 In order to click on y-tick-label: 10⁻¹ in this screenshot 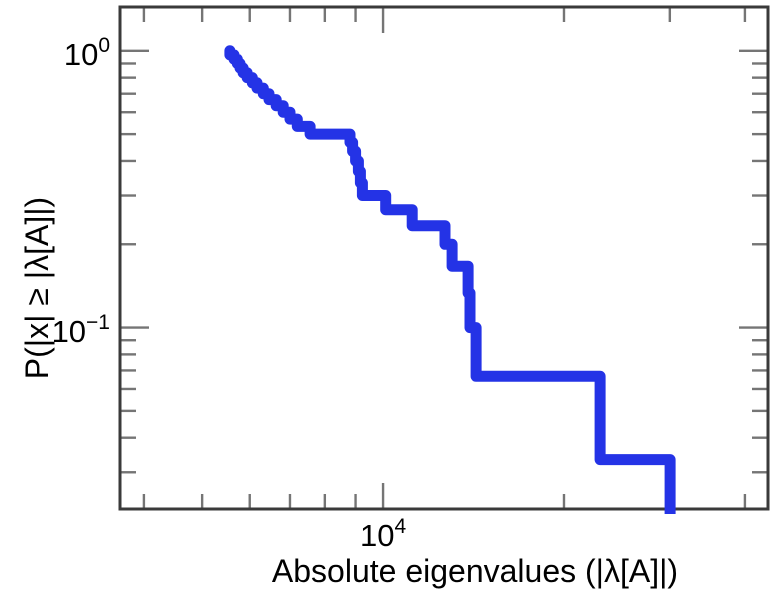, I will do `click(80, 330)`.